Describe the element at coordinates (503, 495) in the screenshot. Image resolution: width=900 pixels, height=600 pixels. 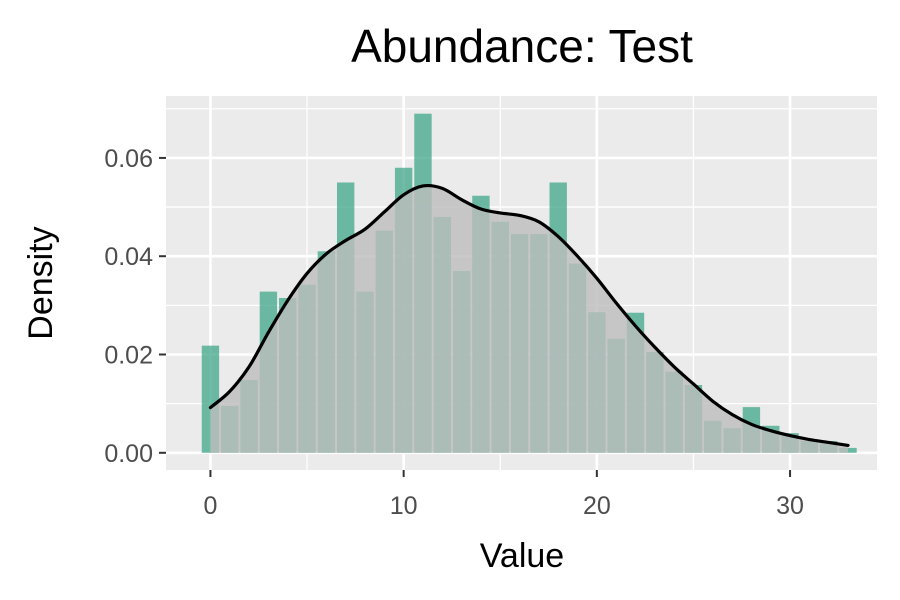
I see `x-axis: 0 10 20 30` at that location.